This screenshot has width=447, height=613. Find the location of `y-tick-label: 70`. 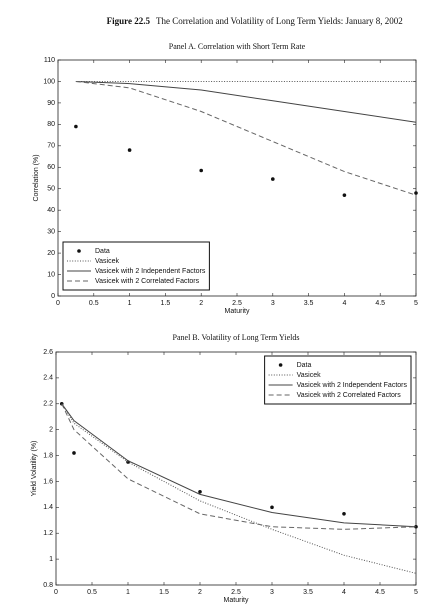

y-tick-label: 70 is located at coordinates (51, 146).